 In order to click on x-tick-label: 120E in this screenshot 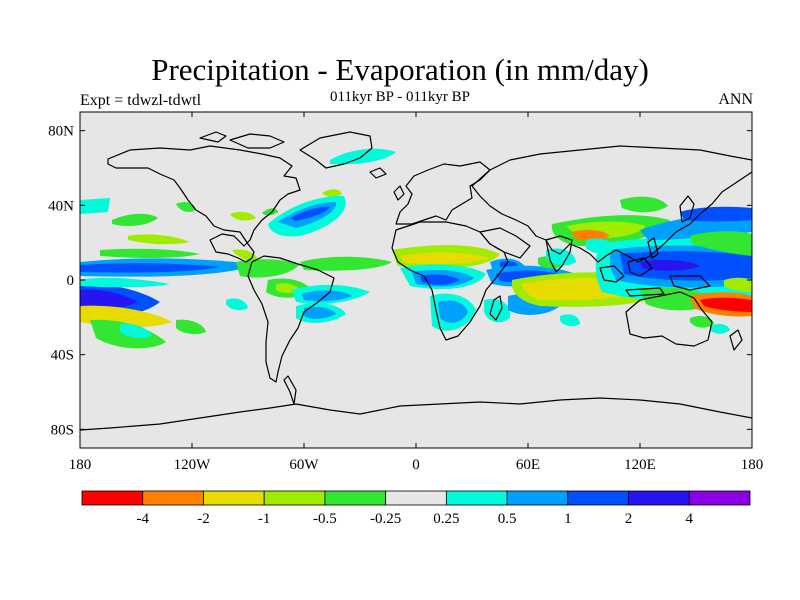, I will do `click(640, 465)`.